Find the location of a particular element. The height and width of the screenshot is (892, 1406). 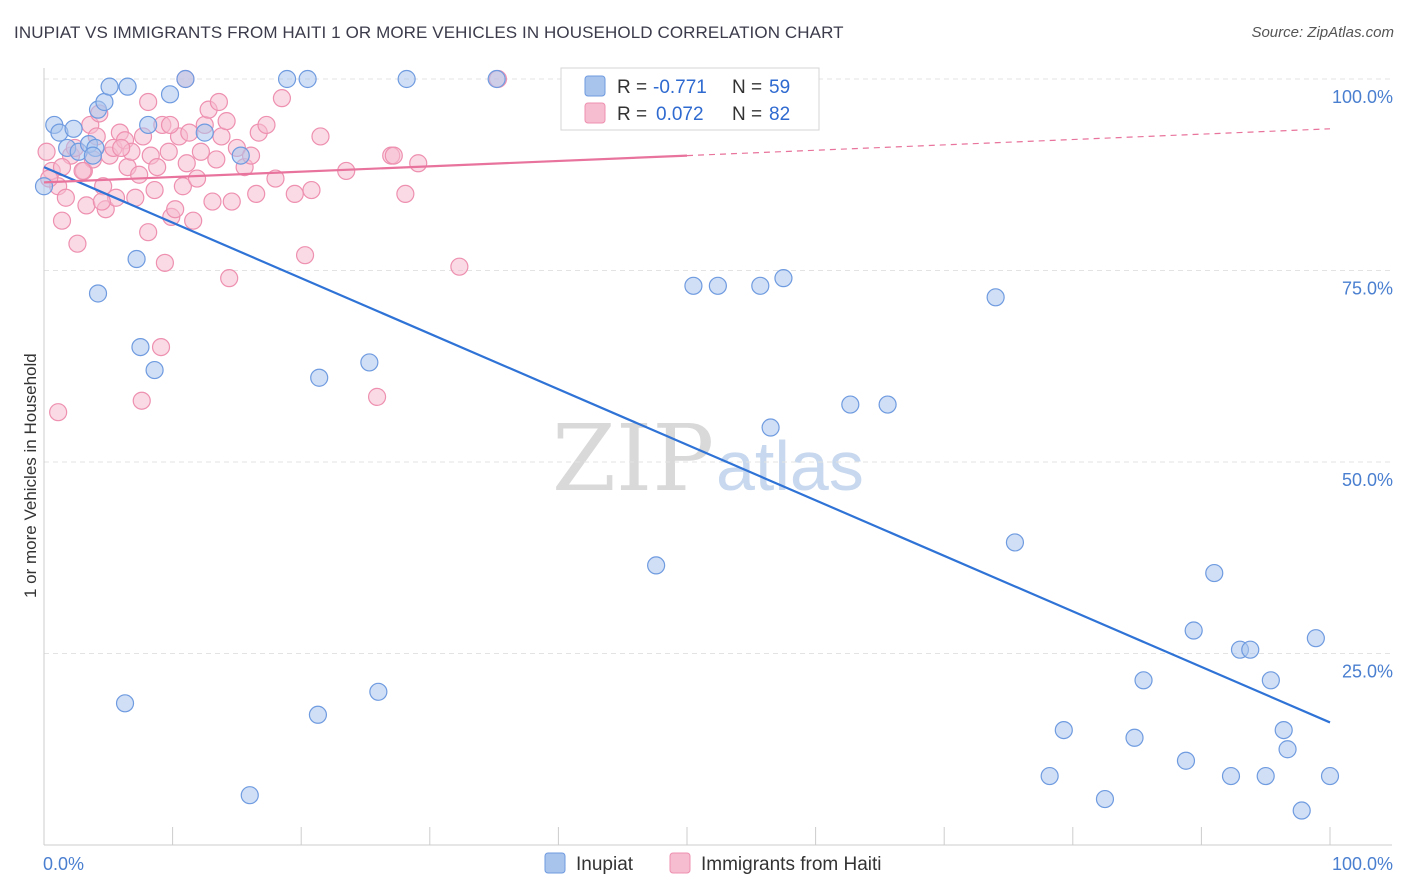

source-label: Source: ZipAtlas.com is located at coordinates (1322, 32).